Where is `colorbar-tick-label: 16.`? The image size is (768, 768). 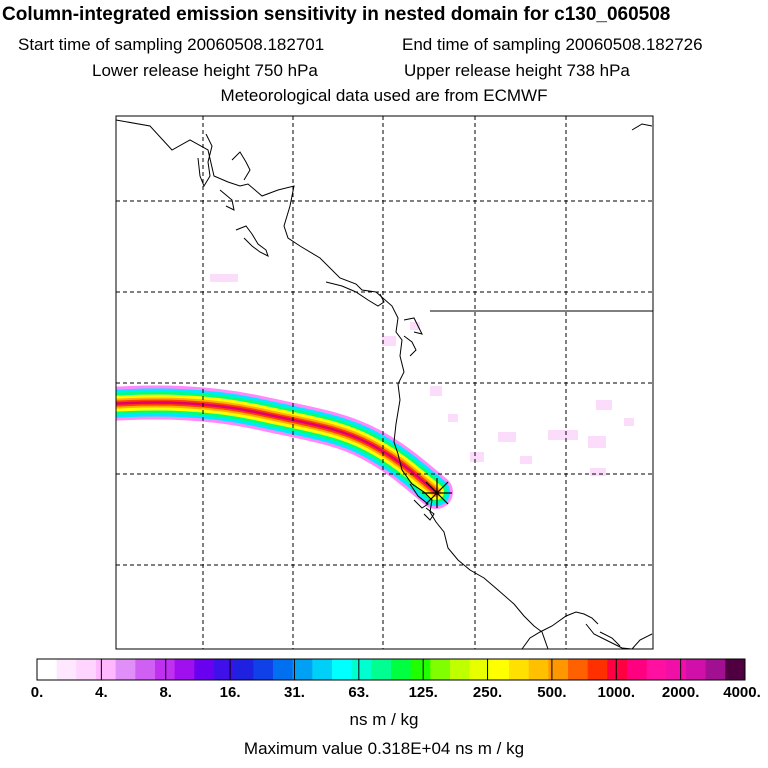 colorbar-tick-label: 16. is located at coordinates (230, 692).